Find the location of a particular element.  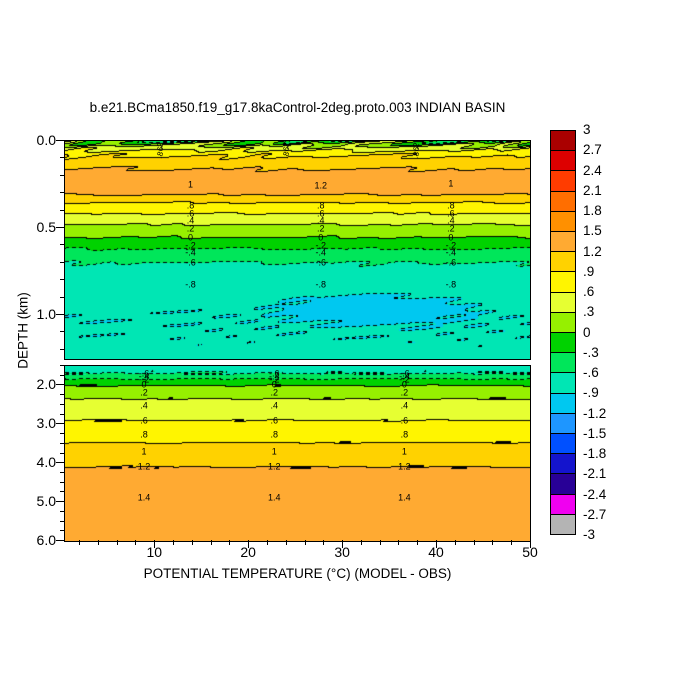

colorbar-label: 1.8 is located at coordinates (592, 210).